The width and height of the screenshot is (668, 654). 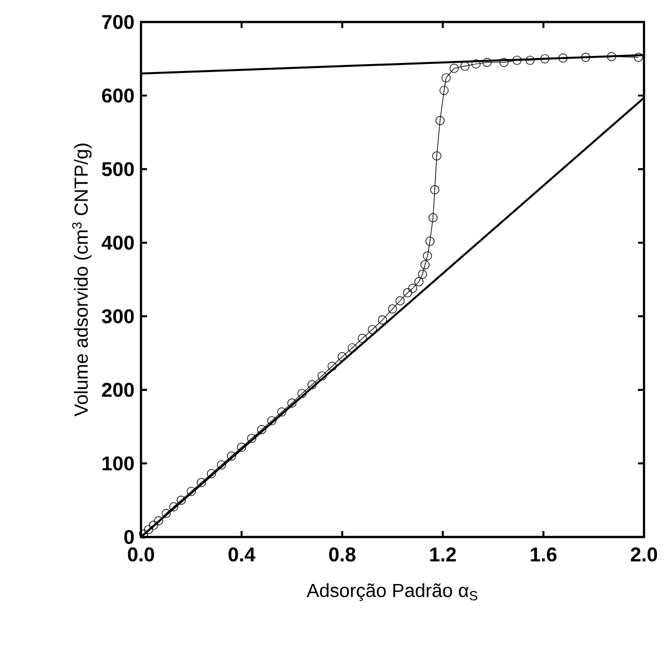 I want to click on x-tick-label: 1.2, so click(x=443, y=554).